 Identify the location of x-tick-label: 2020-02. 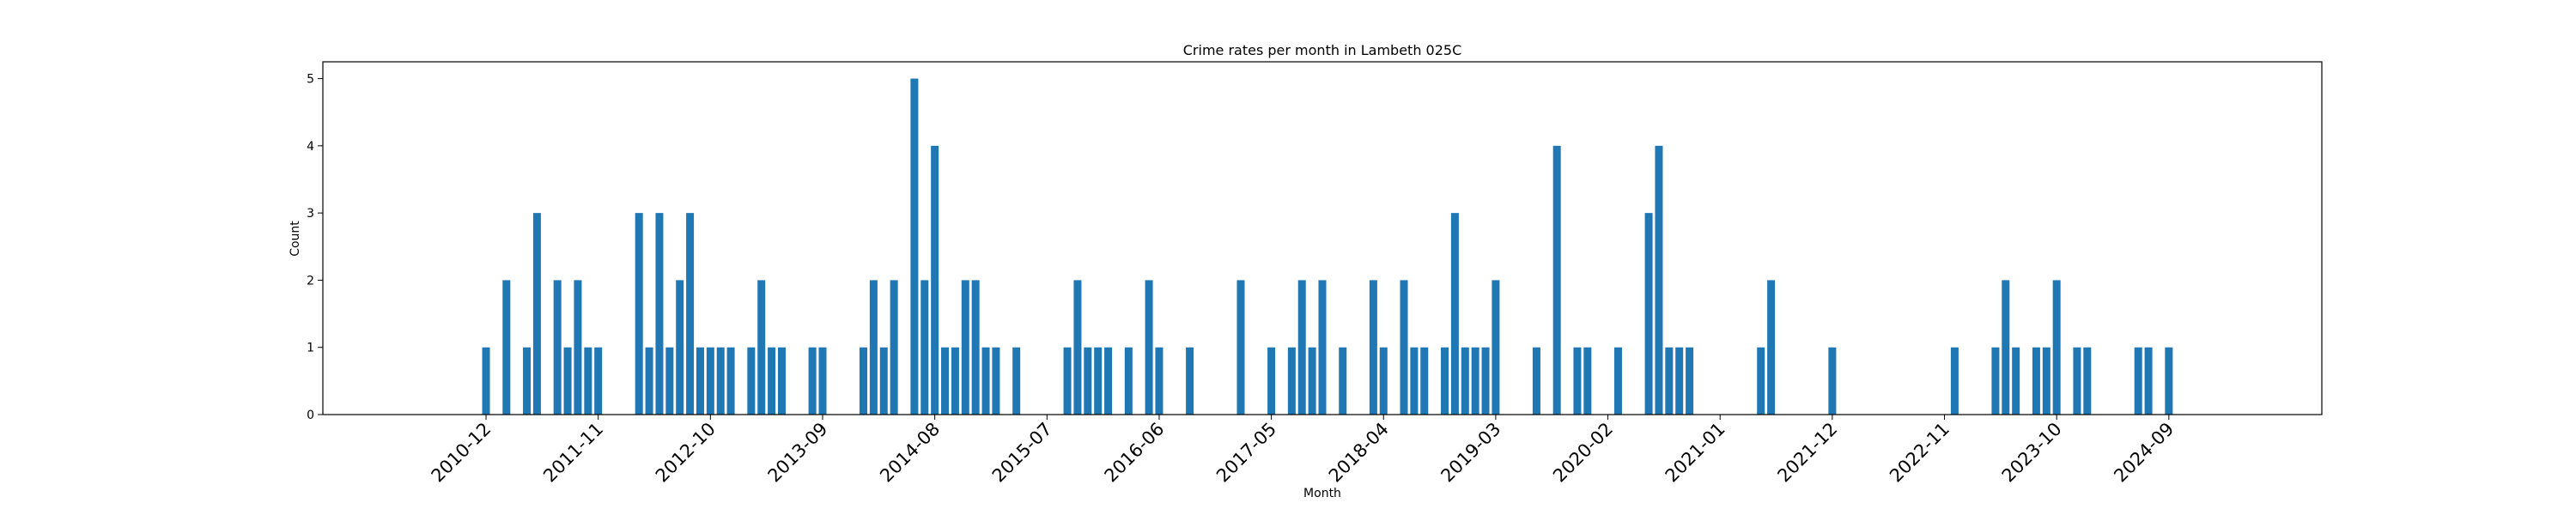
(1583, 453).